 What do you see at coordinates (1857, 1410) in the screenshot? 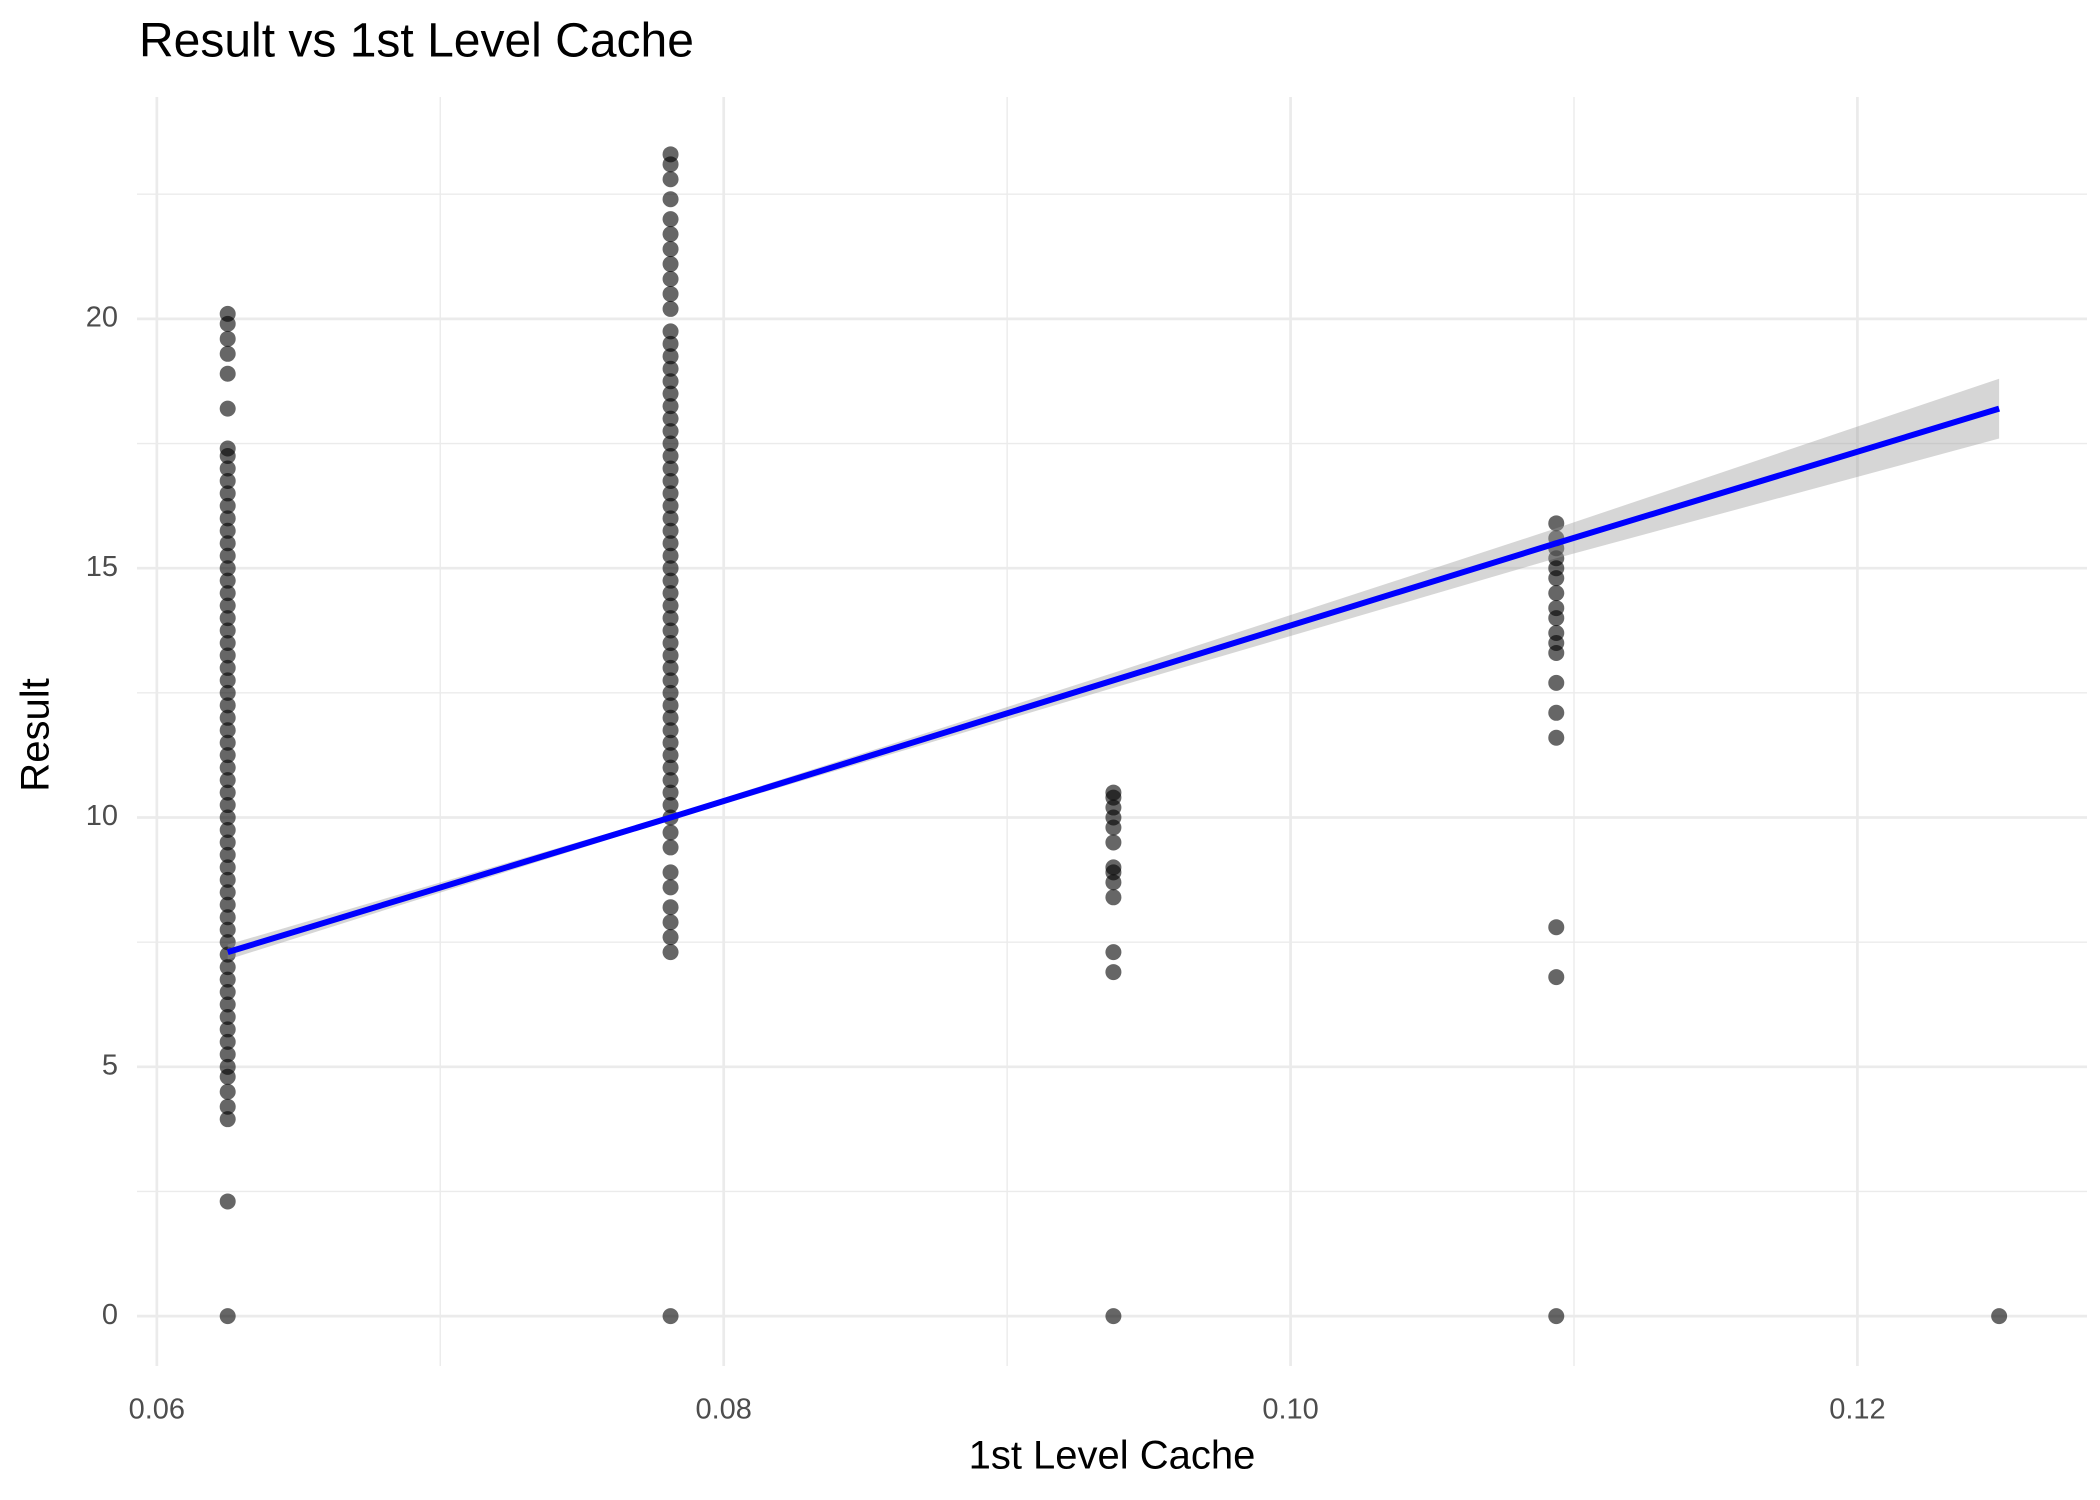
I see `x-tick-label: 0.12` at bounding box center [1857, 1410].